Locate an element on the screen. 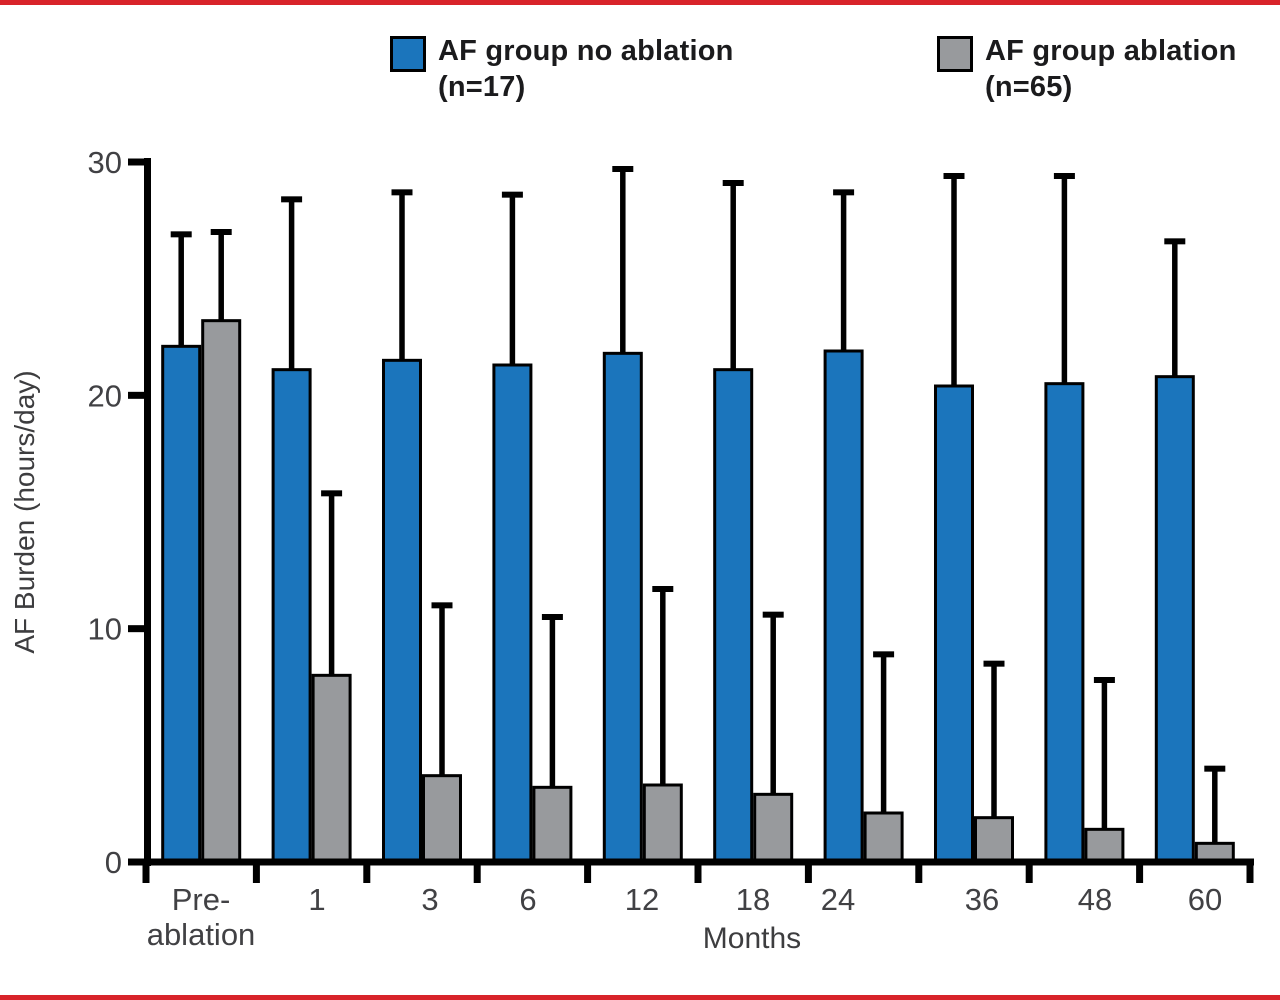 The height and width of the screenshot is (1000, 1280). x-category-label-3: 6 is located at coordinates (527, 899).